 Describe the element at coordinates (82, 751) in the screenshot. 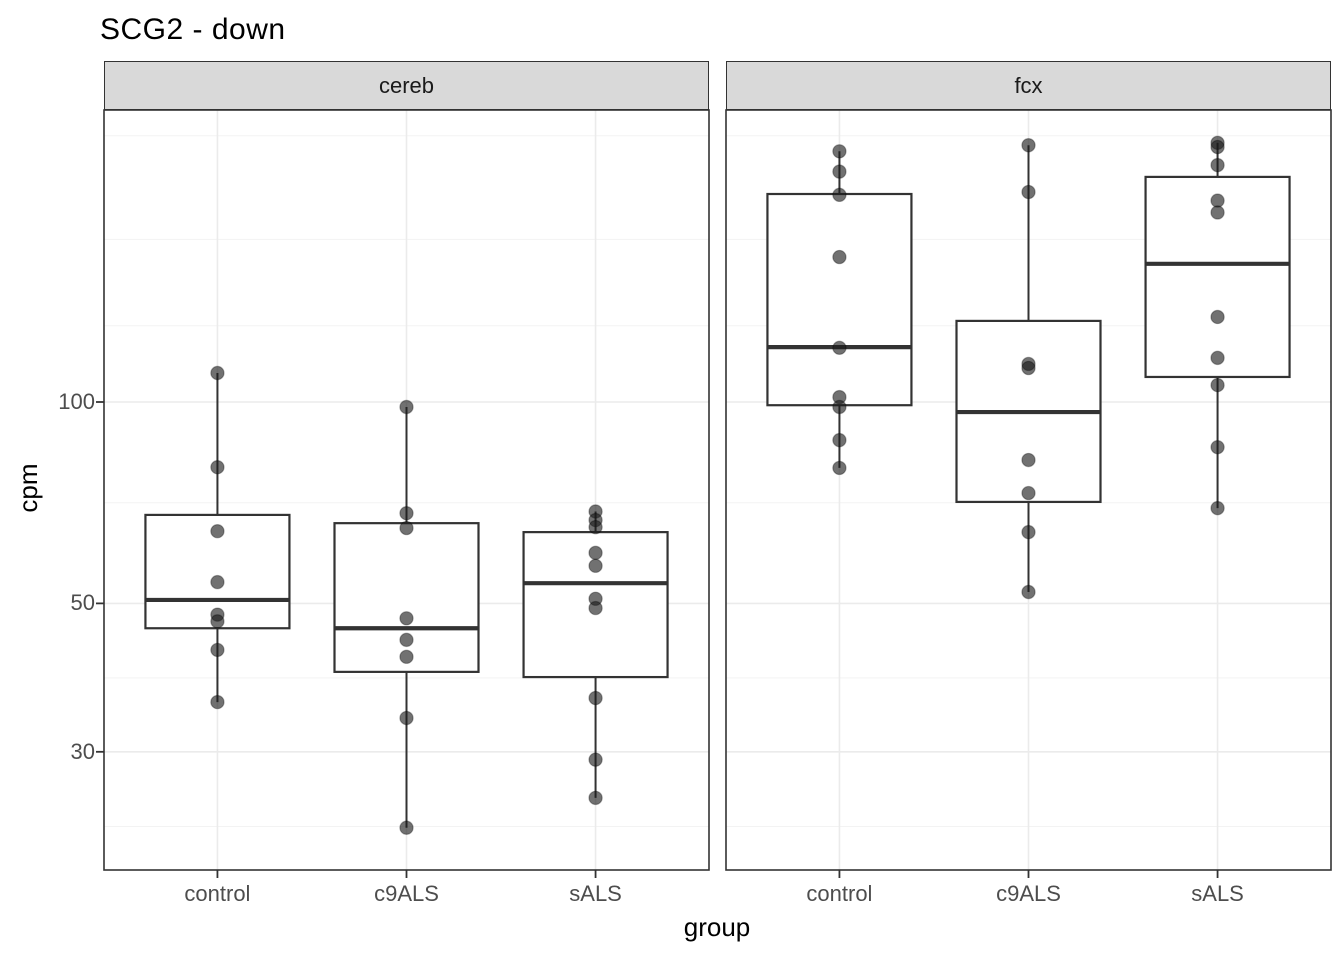

I see `y-tick-label: 30` at that location.